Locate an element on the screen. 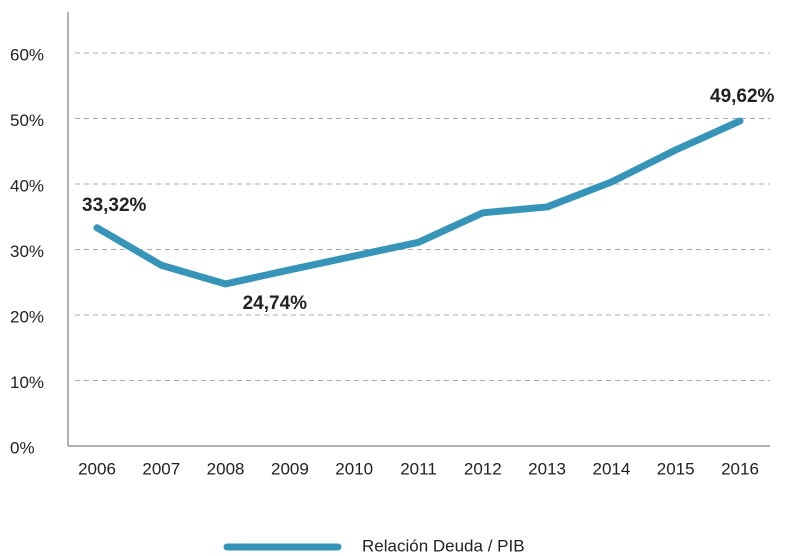 The width and height of the screenshot is (788, 556). x-tick-label: 2009 is located at coordinates (290, 468).